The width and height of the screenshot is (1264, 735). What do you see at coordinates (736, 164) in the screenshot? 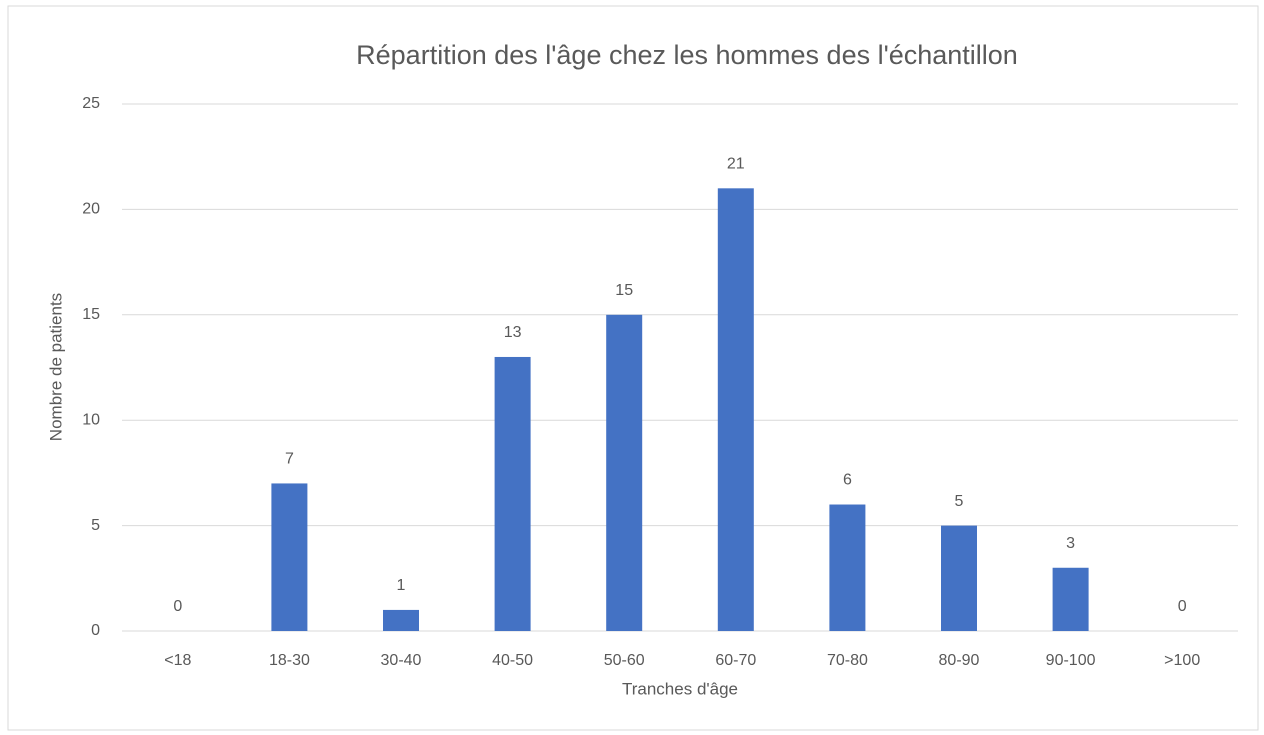
I see `data-label: 21` at bounding box center [736, 164].